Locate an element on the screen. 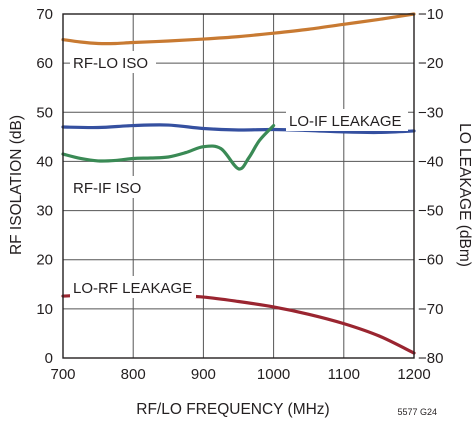  label-lo-if-leakage: LO-IF LEAKAGE is located at coordinates (345, 121).